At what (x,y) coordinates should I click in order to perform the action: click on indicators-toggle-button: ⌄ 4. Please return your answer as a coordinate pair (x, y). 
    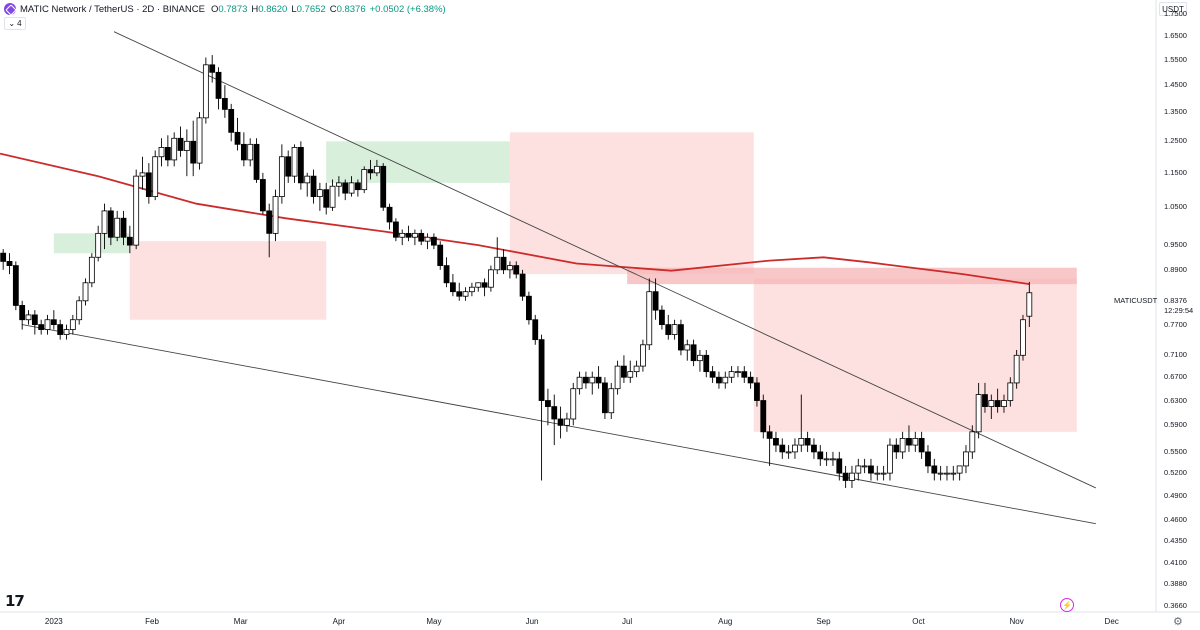
    Looking at the image, I should click on (15, 23).